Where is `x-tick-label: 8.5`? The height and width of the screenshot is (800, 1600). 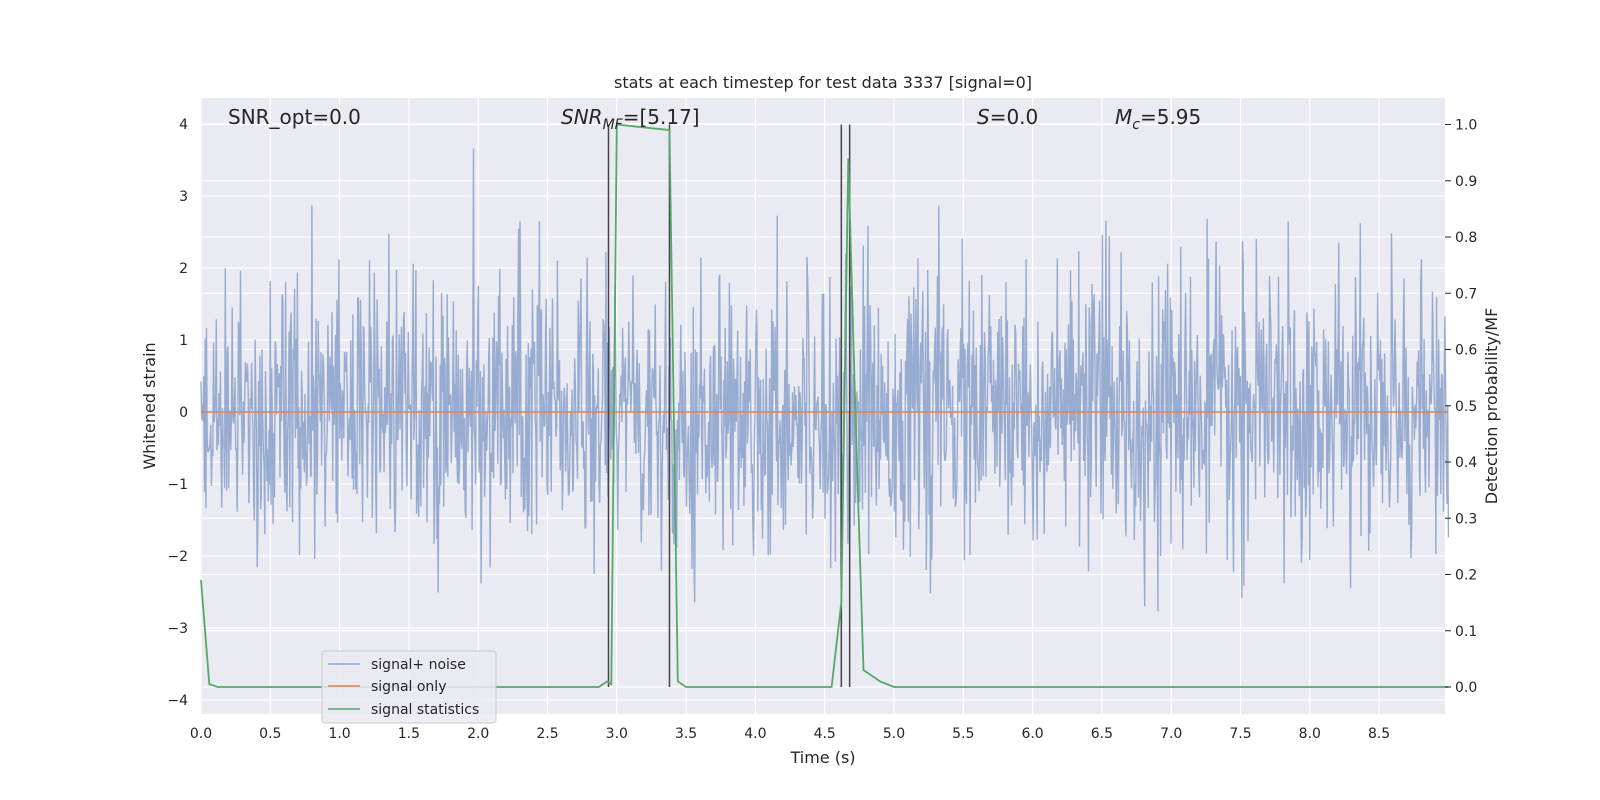 x-tick-label: 8.5 is located at coordinates (1379, 734).